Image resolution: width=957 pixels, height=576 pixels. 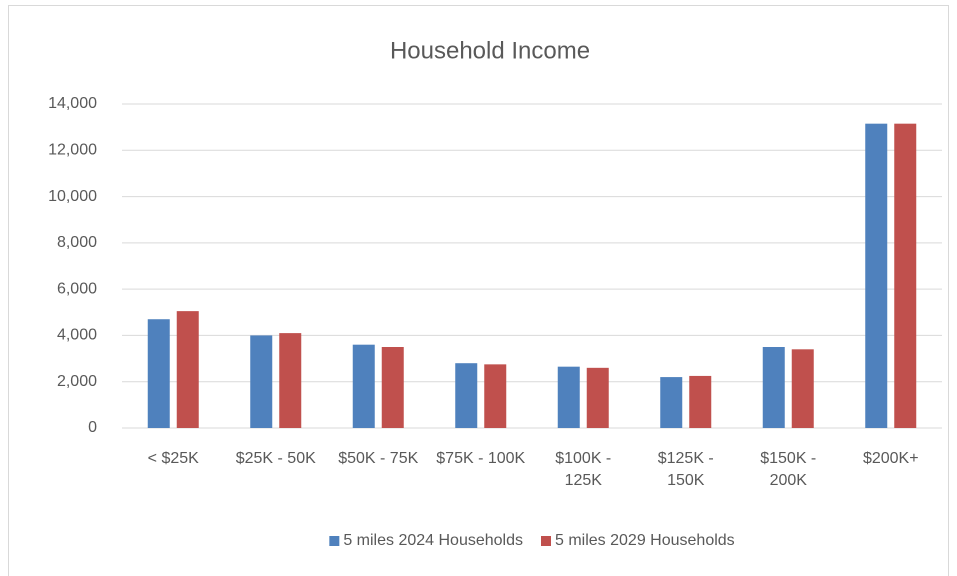 I want to click on legend-label: 5 miles 2029 Households, so click(x=645, y=540).